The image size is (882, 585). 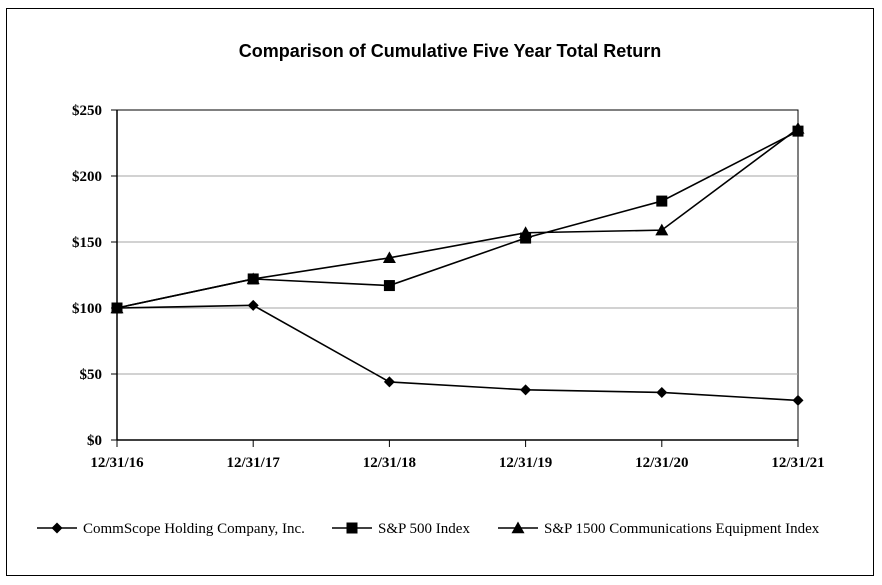 What do you see at coordinates (424, 529) in the screenshot?
I see `legend-label: S&P 500 Index` at bounding box center [424, 529].